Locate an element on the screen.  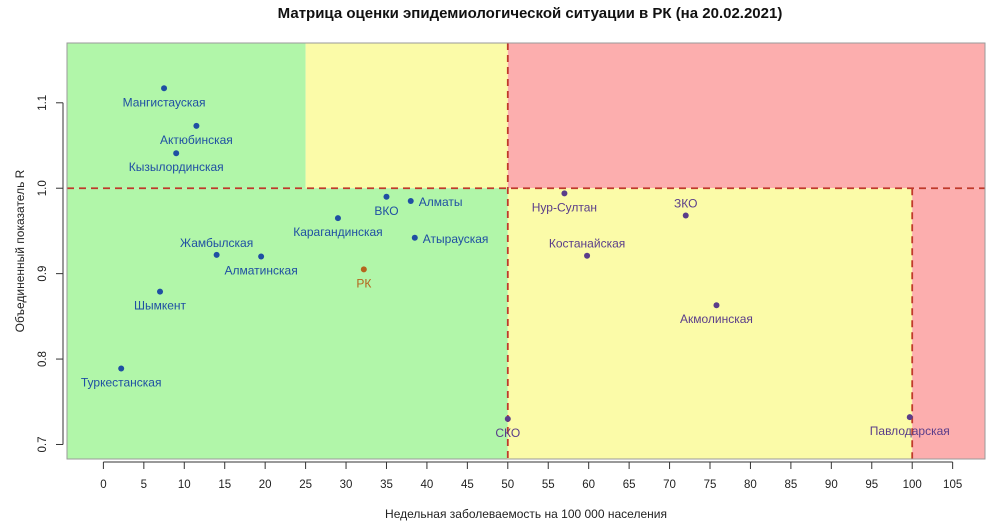
point-label: РК is located at coordinates (363, 283).